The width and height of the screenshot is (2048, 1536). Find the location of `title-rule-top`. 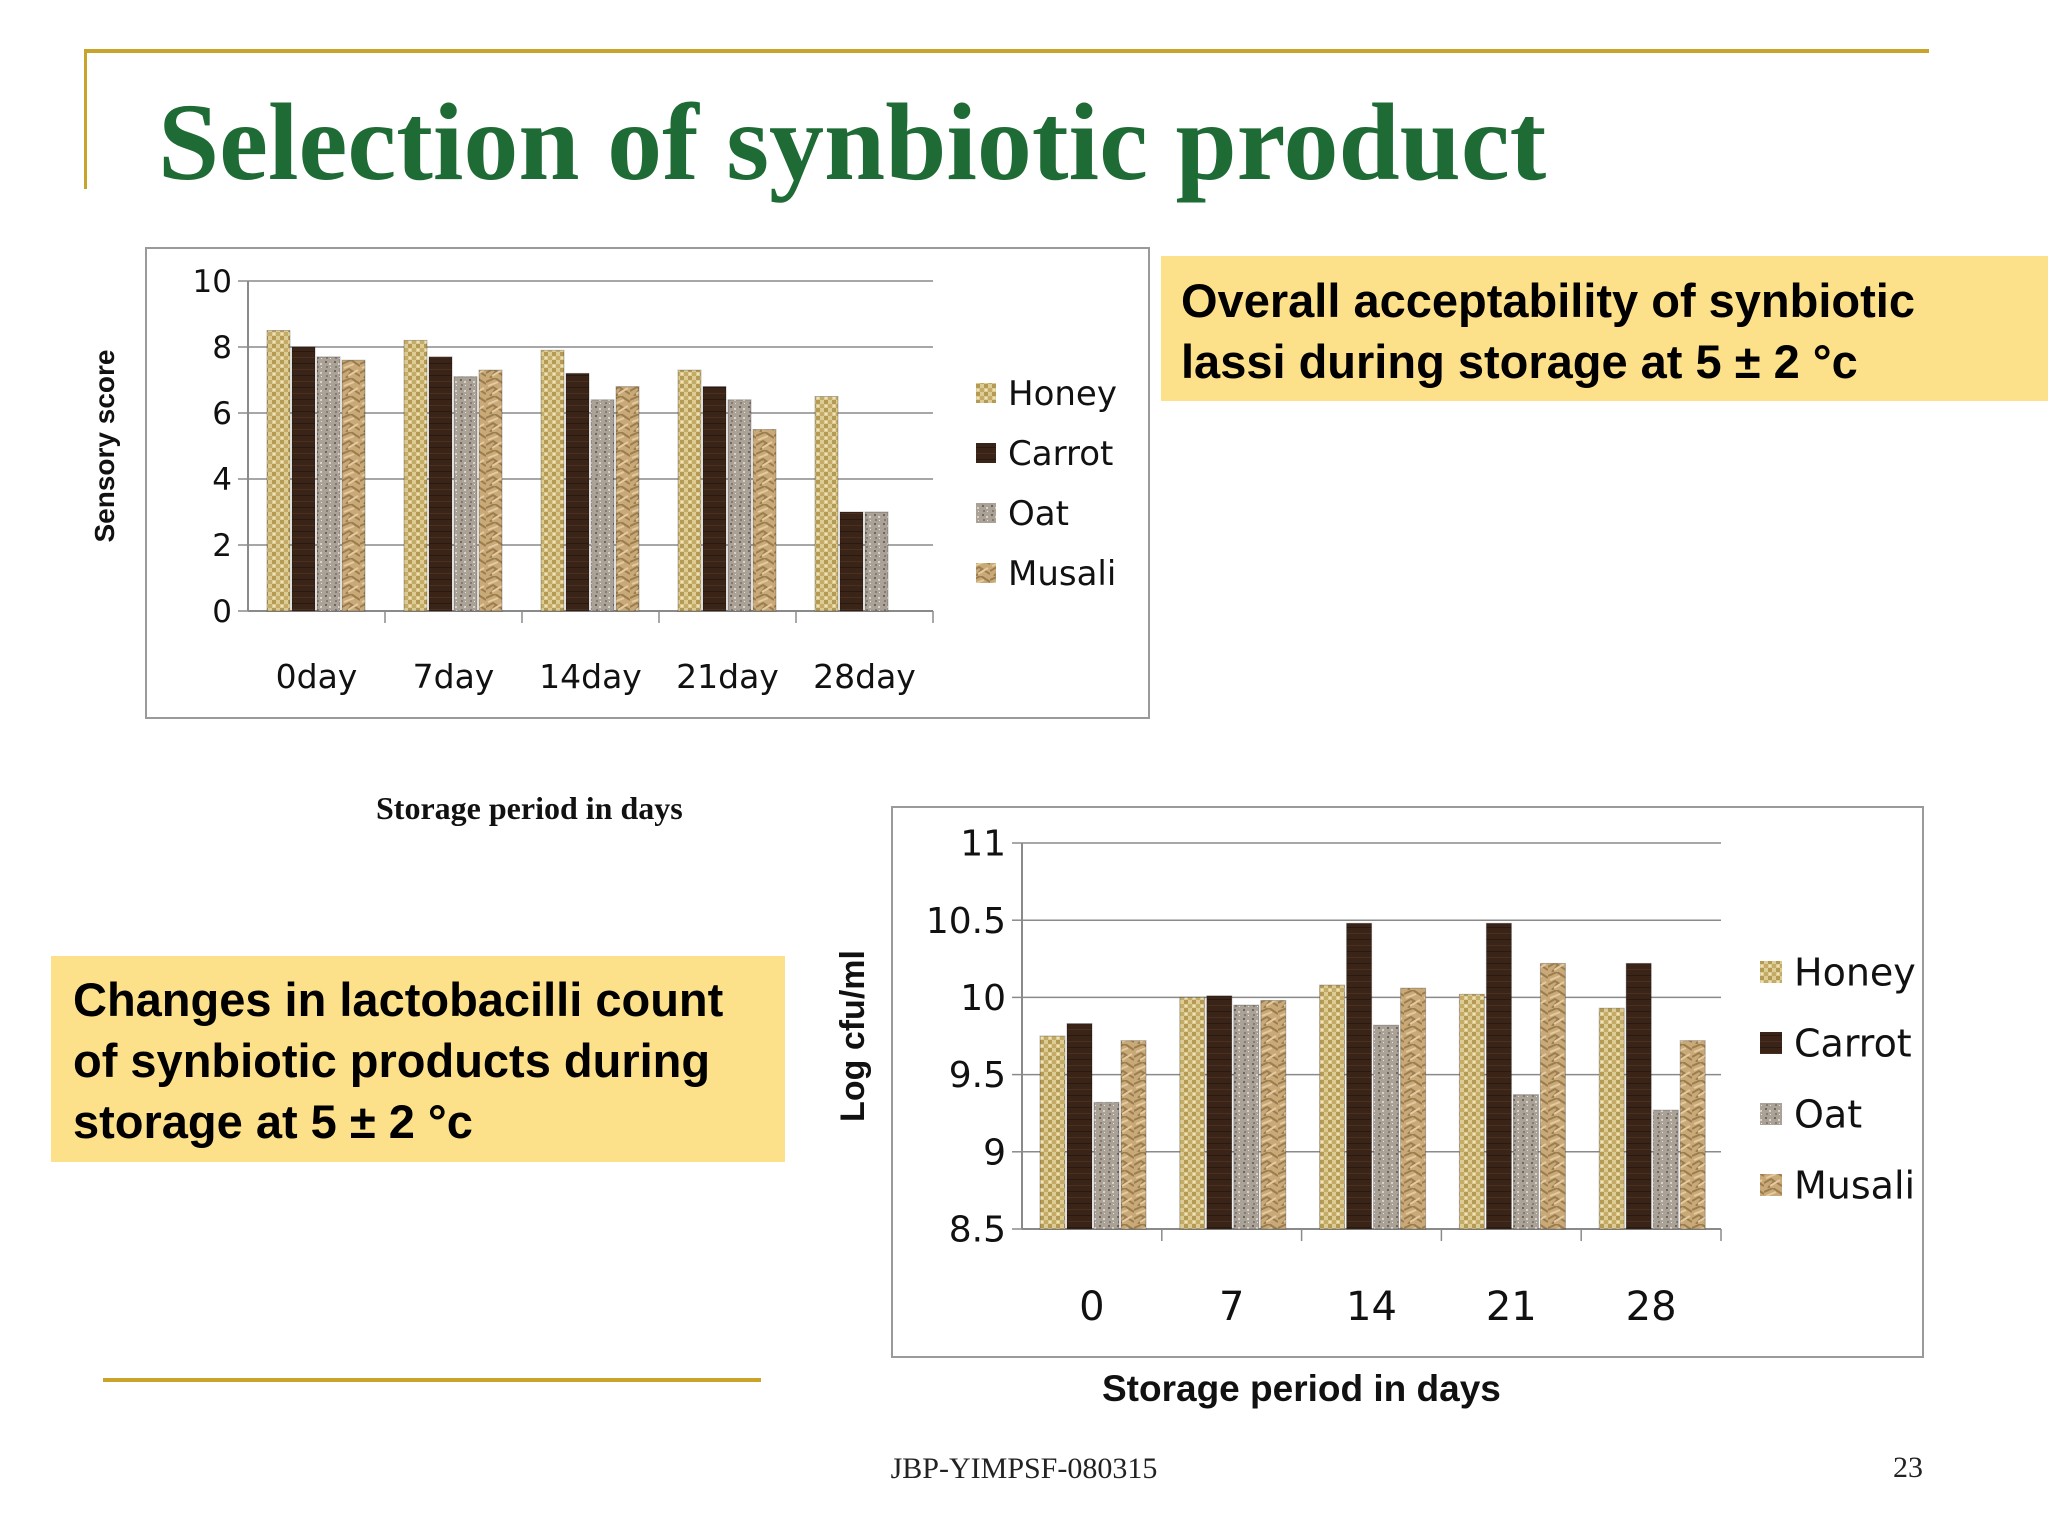

title-rule-top is located at coordinates (1006, 51).